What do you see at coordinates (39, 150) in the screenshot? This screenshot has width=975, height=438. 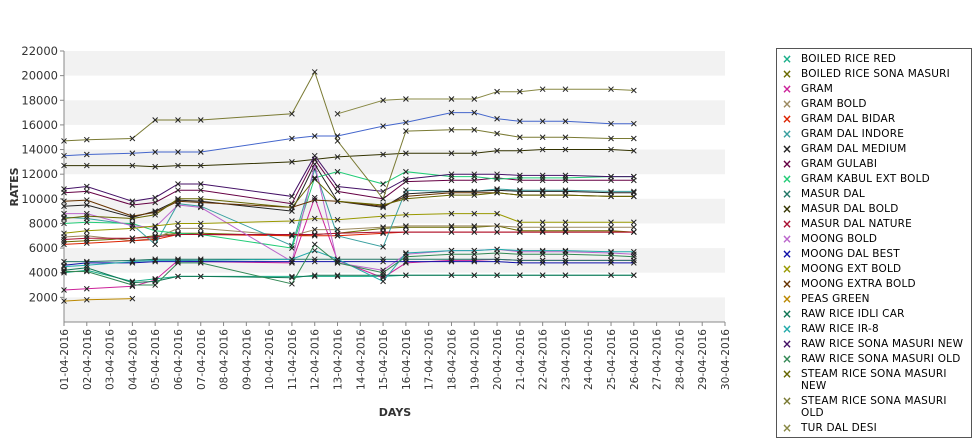 I see `y-tick-label: 14000` at bounding box center [39, 150].